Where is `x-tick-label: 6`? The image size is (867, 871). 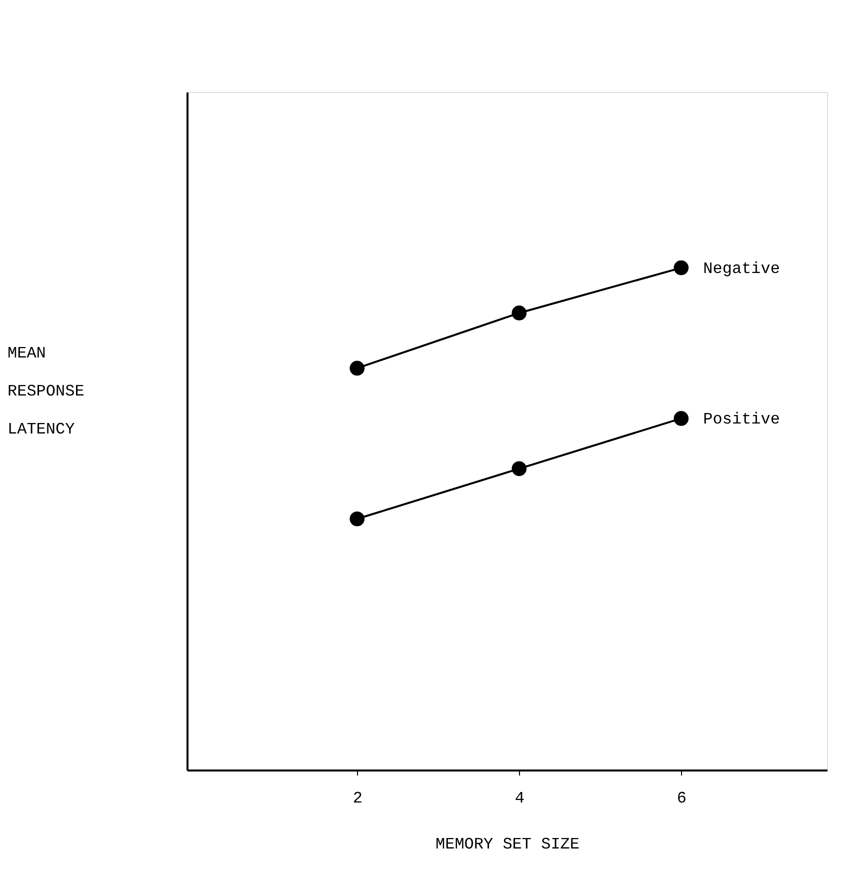
x-tick-label: 6 is located at coordinates (681, 799).